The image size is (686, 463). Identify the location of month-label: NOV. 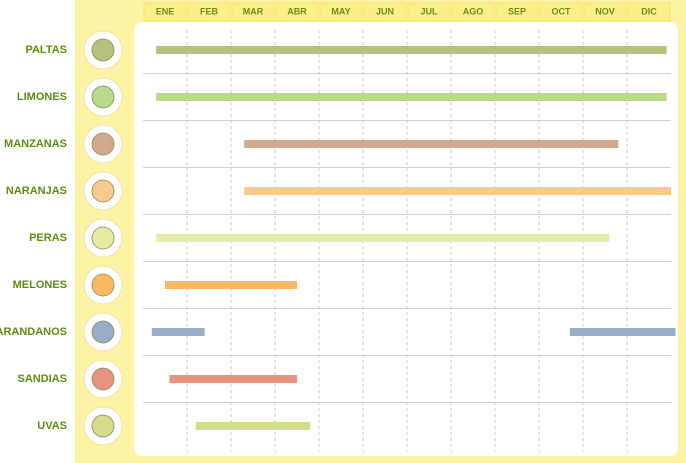
(605, 11).